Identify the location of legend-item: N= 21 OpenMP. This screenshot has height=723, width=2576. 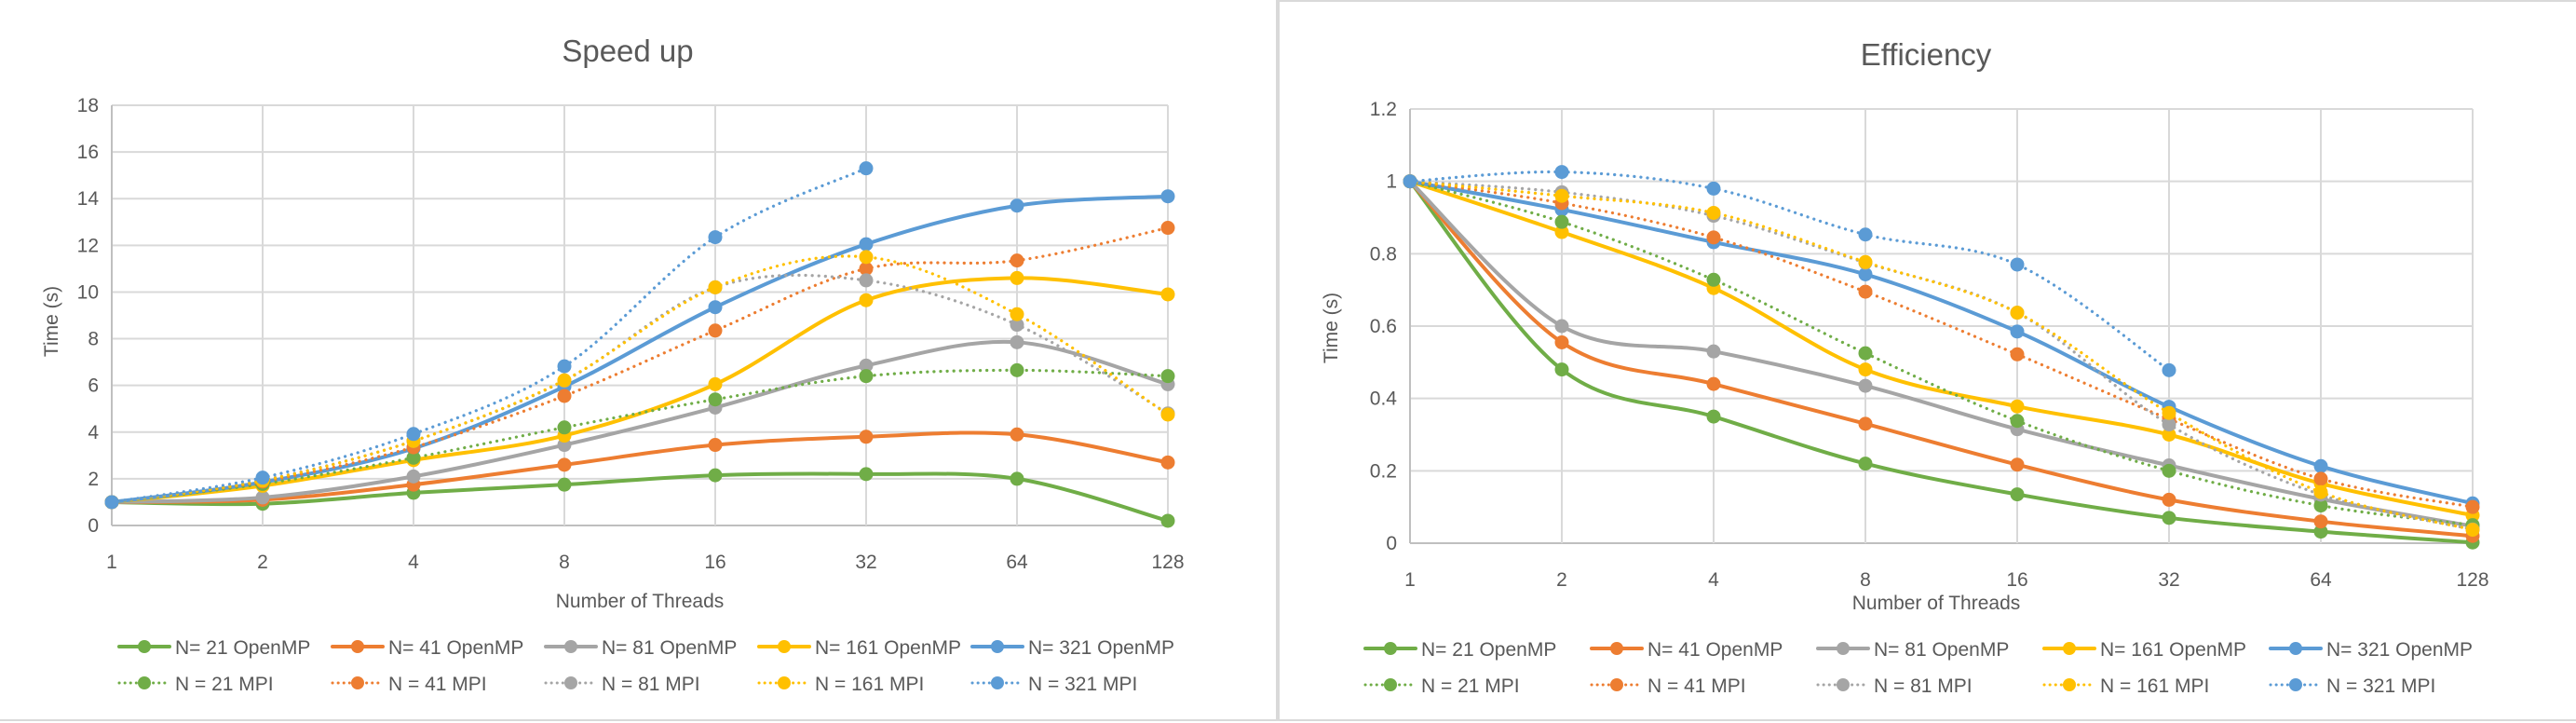
(1459, 650).